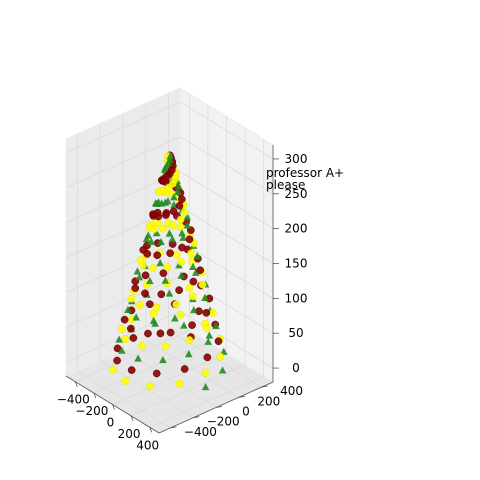 The height and width of the screenshot is (480, 480). I want to click on x-tick-label: −200, so click(91, 411).